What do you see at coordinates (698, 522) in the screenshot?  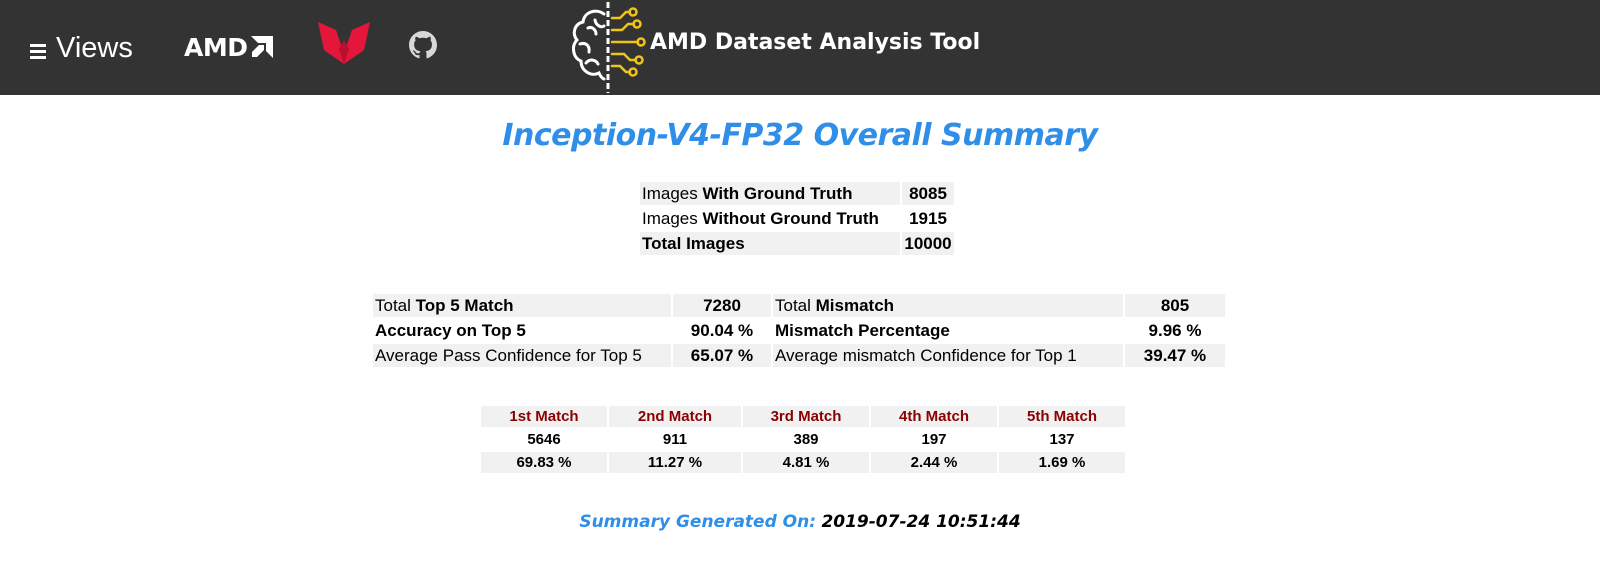 I see `generated-label: Summary Generated On:` at bounding box center [698, 522].